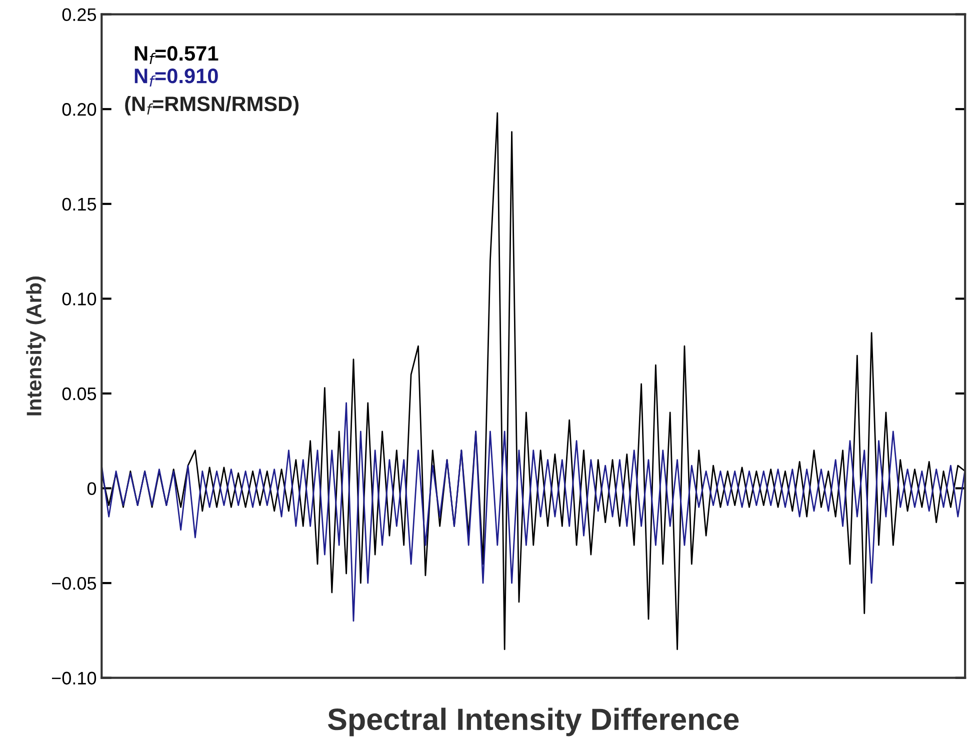 This screenshot has width=968, height=754. I want to click on text: N$_{f}$=0.910, so click(176, 77).